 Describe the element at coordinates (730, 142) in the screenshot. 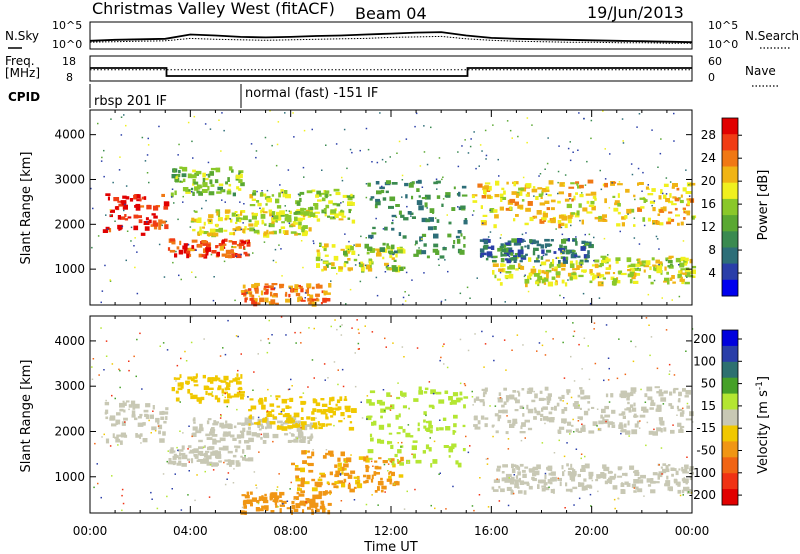

I see `colorbar-swatch` at that location.